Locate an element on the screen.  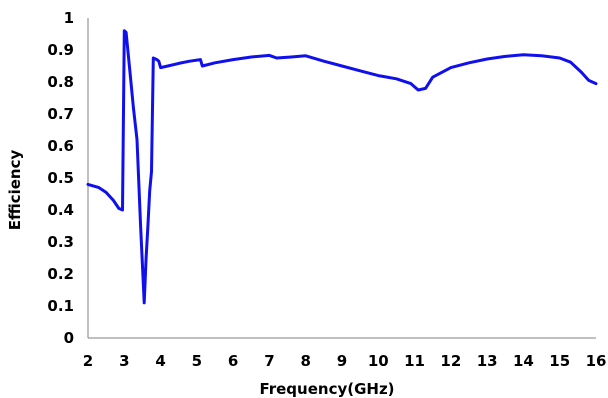
x-tick-label: 7 is located at coordinates (269, 361).